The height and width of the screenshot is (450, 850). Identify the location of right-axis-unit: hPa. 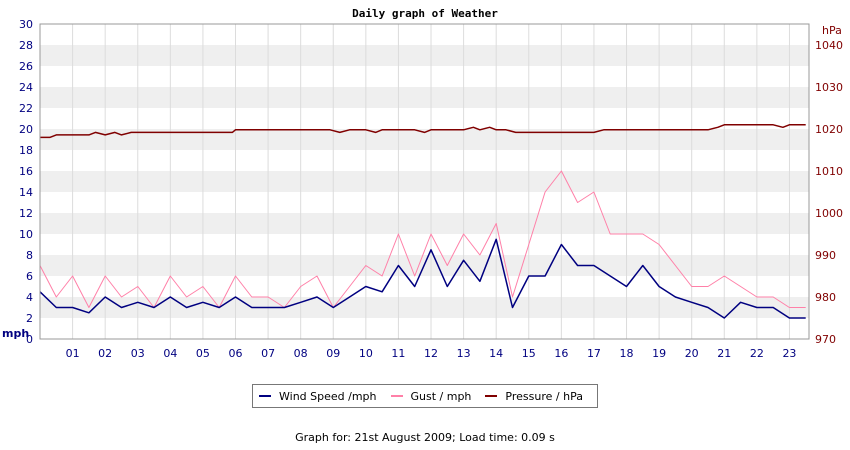
(832, 30).